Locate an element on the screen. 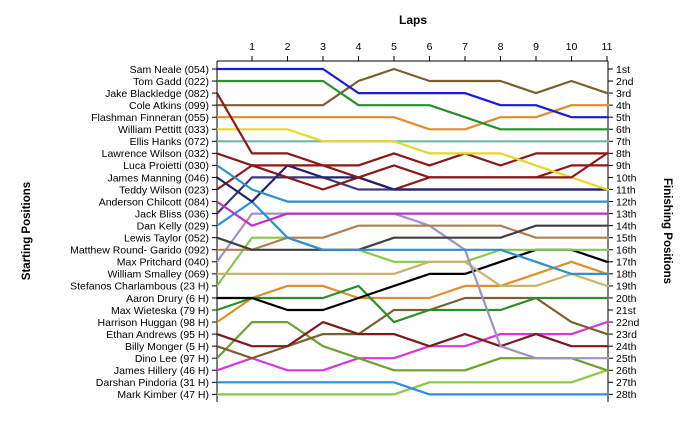 This screenshot has width=700, height=425. lap-tick-label: 9 is located at coordinates (536, 47).